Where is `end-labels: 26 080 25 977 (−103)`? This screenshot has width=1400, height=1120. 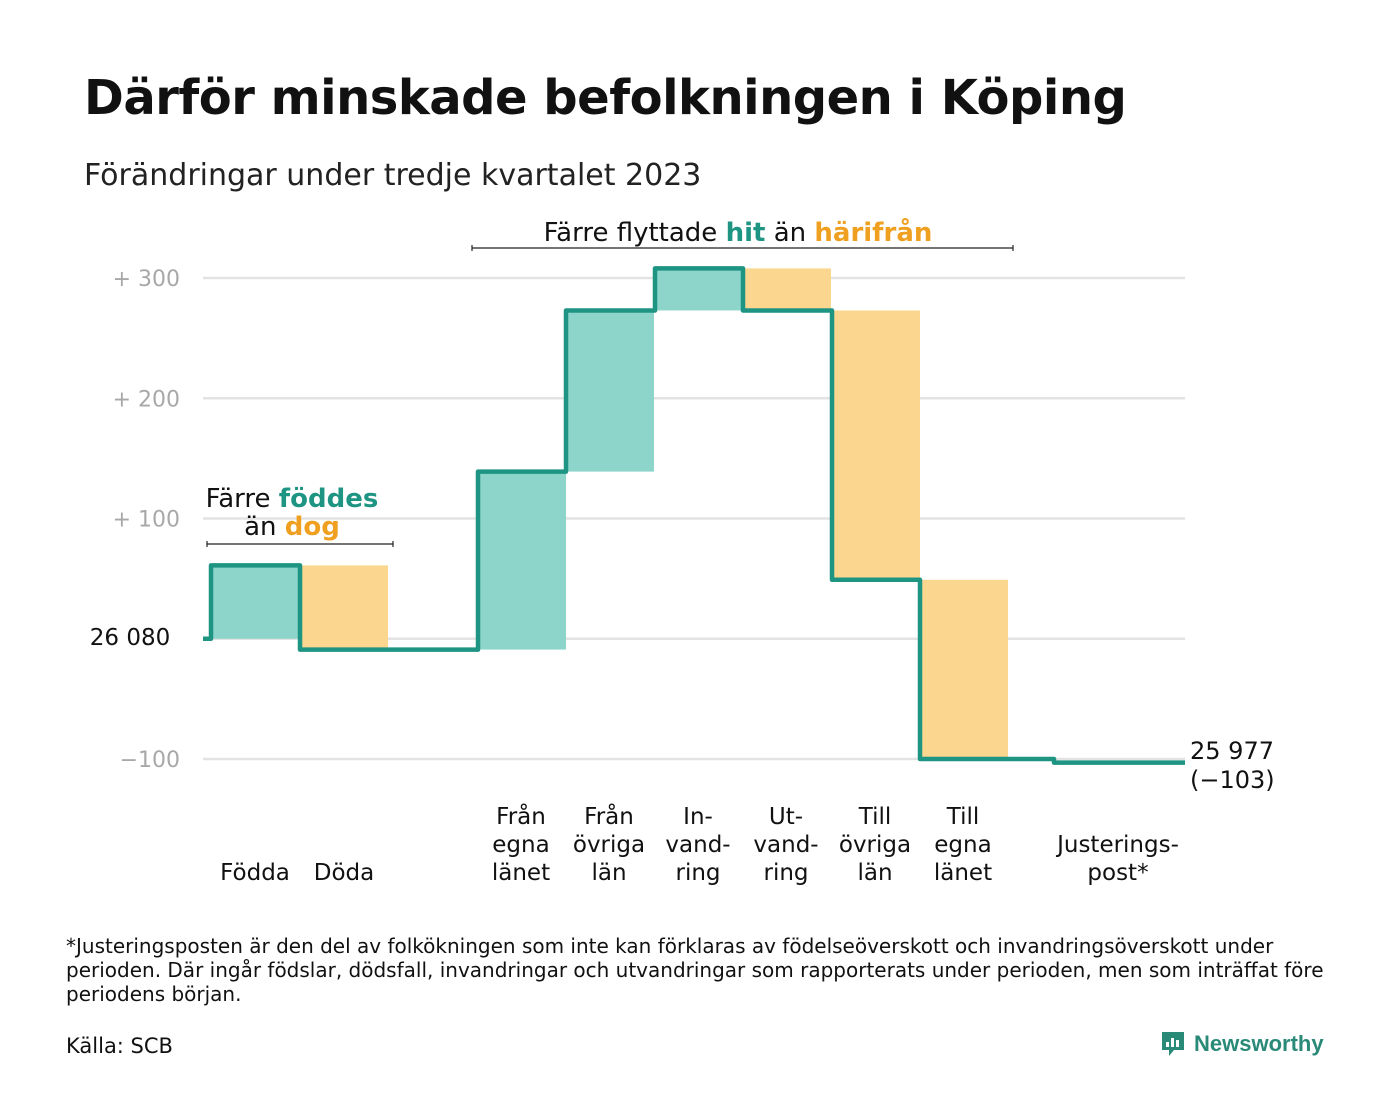
end-labels: 26 080 25 977 (−103) is located at coordinates (682, 709).